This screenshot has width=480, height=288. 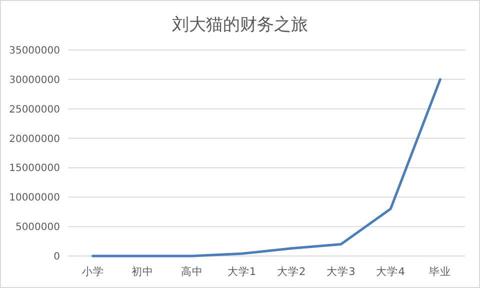 I want to click on x-tick-label: 初中, so click(x=142, y=271).